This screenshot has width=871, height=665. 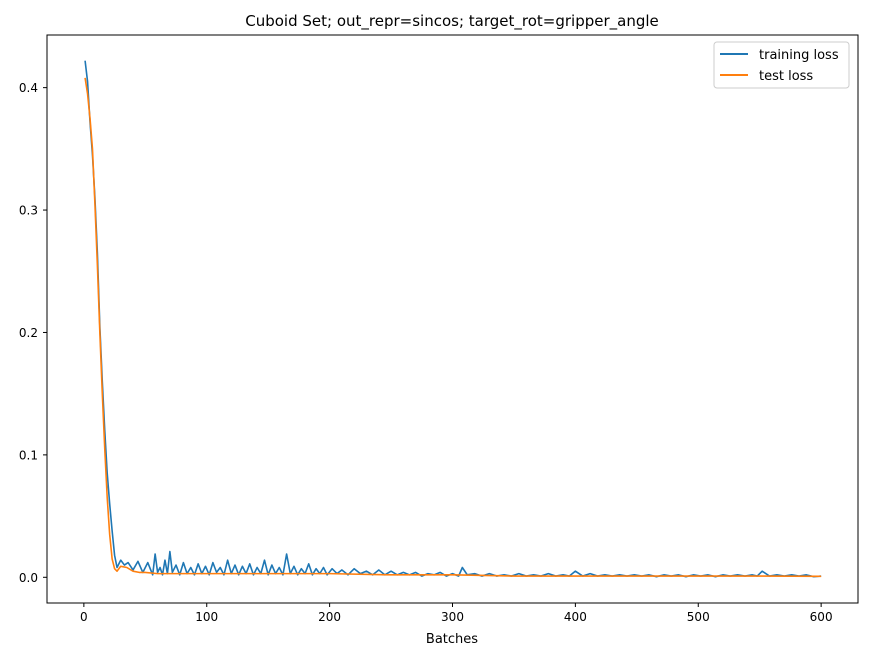 What do you see at coordinates (84, 617) in the screenshot?
I see `x-tick-label: 0` at bounding box center [84, 617].